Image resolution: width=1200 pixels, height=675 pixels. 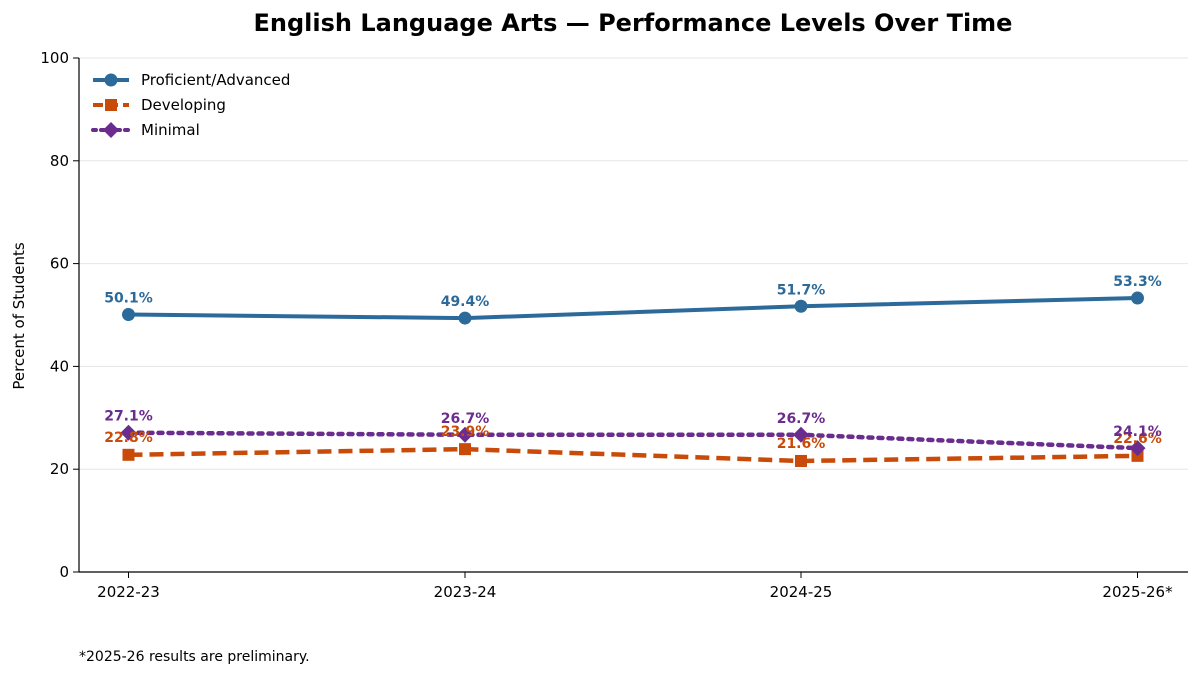 What do you see at coordinates (170, 130) in the screenshot?
I see `legend-label: Minimal` at bounding box center [170, 130].